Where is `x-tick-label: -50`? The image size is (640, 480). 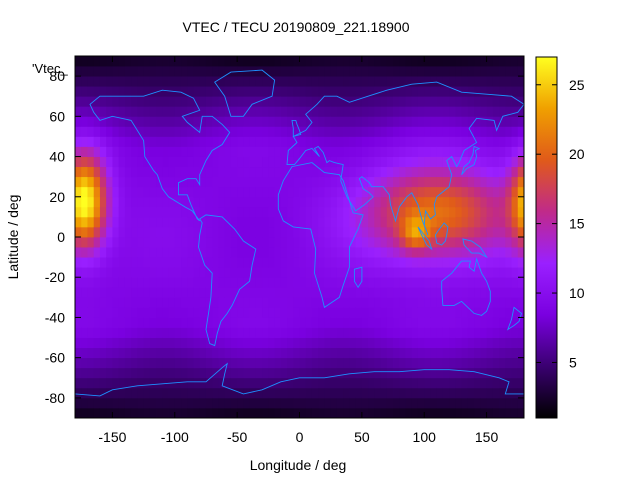
x-tick-label: -50 is located at coordinates (237, 437).